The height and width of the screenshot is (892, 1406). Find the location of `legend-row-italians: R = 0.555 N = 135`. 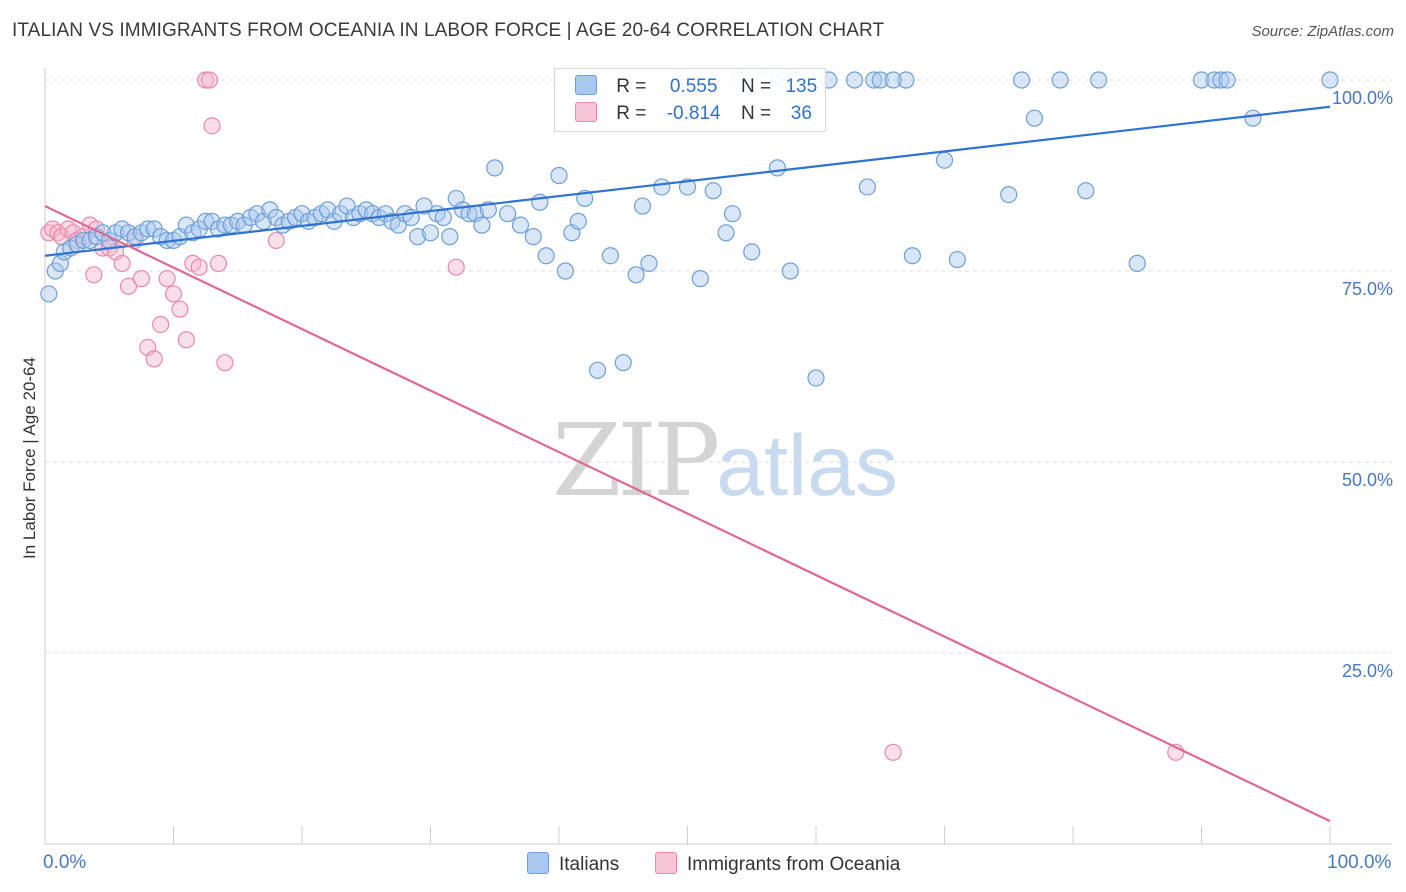

legend-row-italians: R = 0.555 N = 135 is located at coordinates (700, 87).